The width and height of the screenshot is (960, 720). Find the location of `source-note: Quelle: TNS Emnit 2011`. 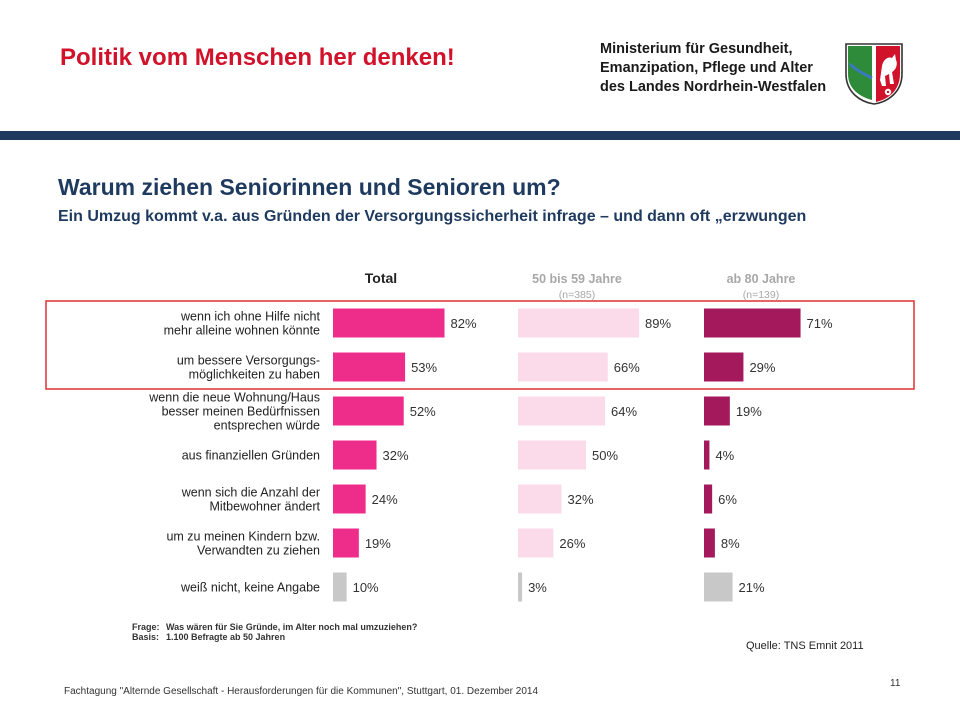

source-note: Quelle: TNS Emnit 2011 is located at coordinates (805, 646).